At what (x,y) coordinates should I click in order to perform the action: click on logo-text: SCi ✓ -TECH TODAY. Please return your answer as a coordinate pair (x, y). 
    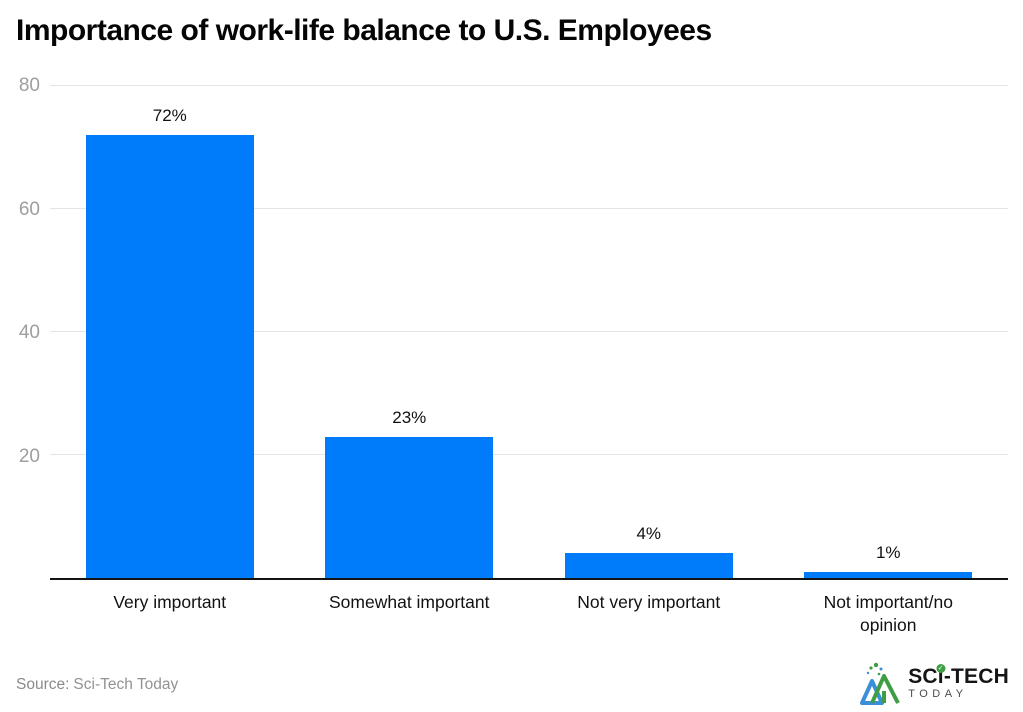
    Looking at the image, I should click on (958, 682).